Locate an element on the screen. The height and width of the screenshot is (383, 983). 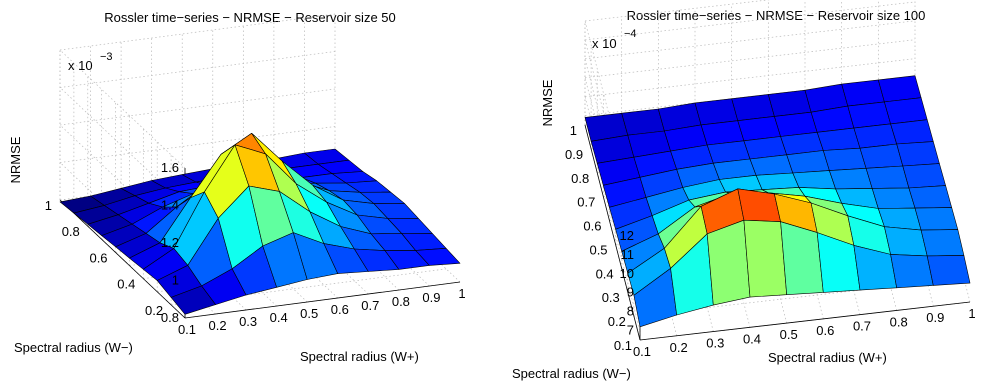
z-tick-label: 11 is located at coordinates (628, 254).